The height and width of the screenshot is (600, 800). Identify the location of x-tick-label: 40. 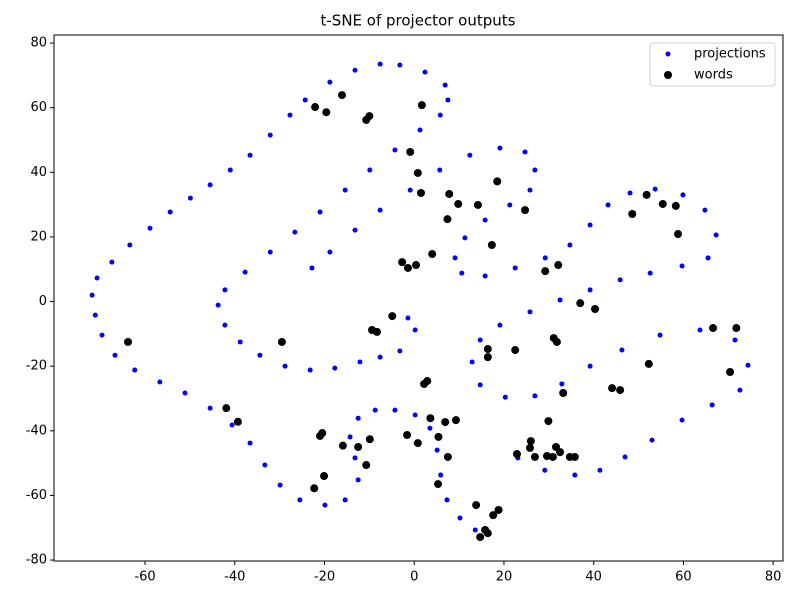
(593, 577).